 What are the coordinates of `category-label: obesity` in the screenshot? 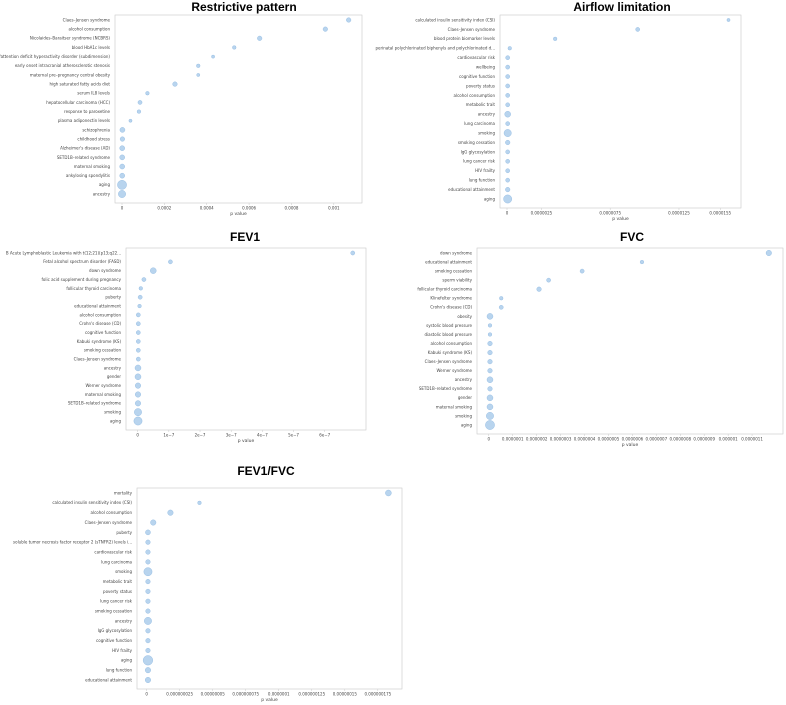 It's located at (464, 316).